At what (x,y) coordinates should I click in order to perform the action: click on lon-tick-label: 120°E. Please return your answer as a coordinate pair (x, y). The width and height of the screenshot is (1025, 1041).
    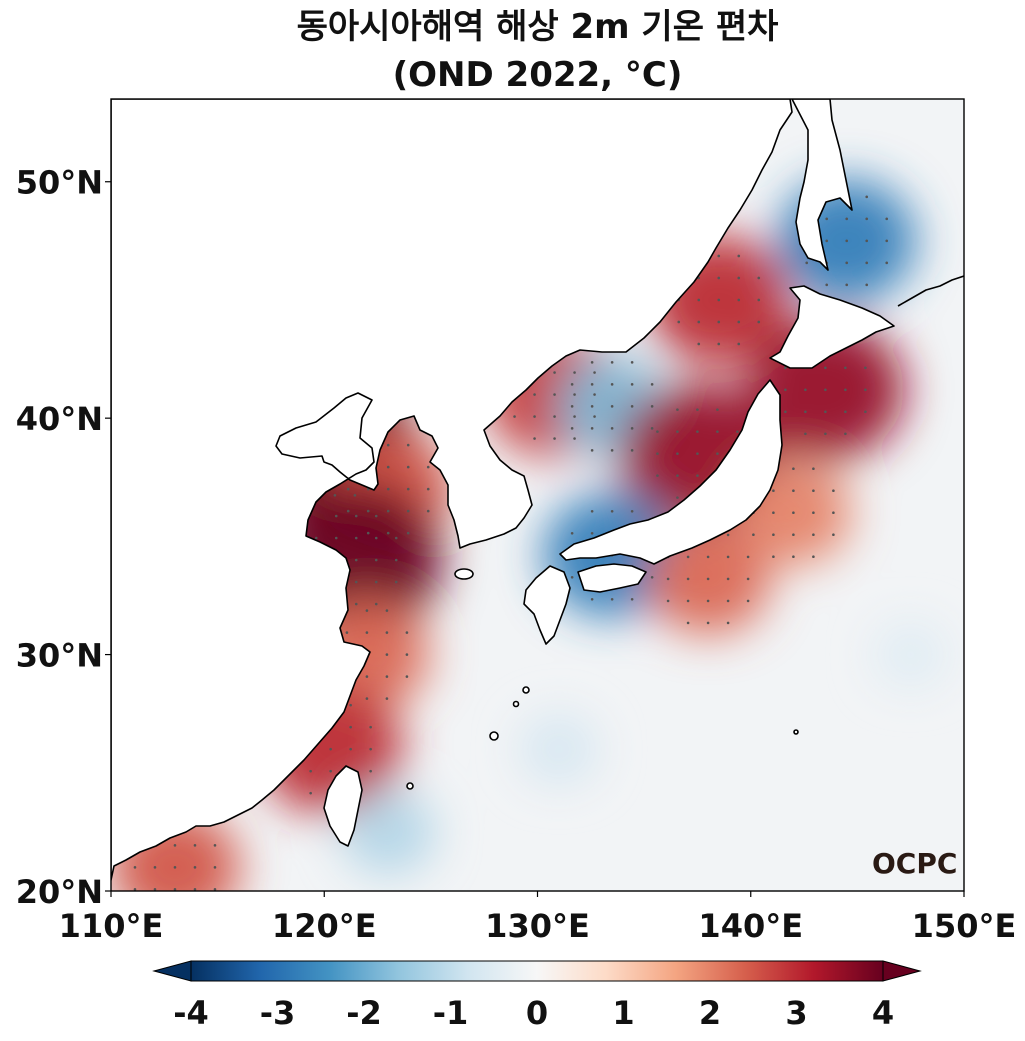
    Looking at the image, I should click on (324, 926).